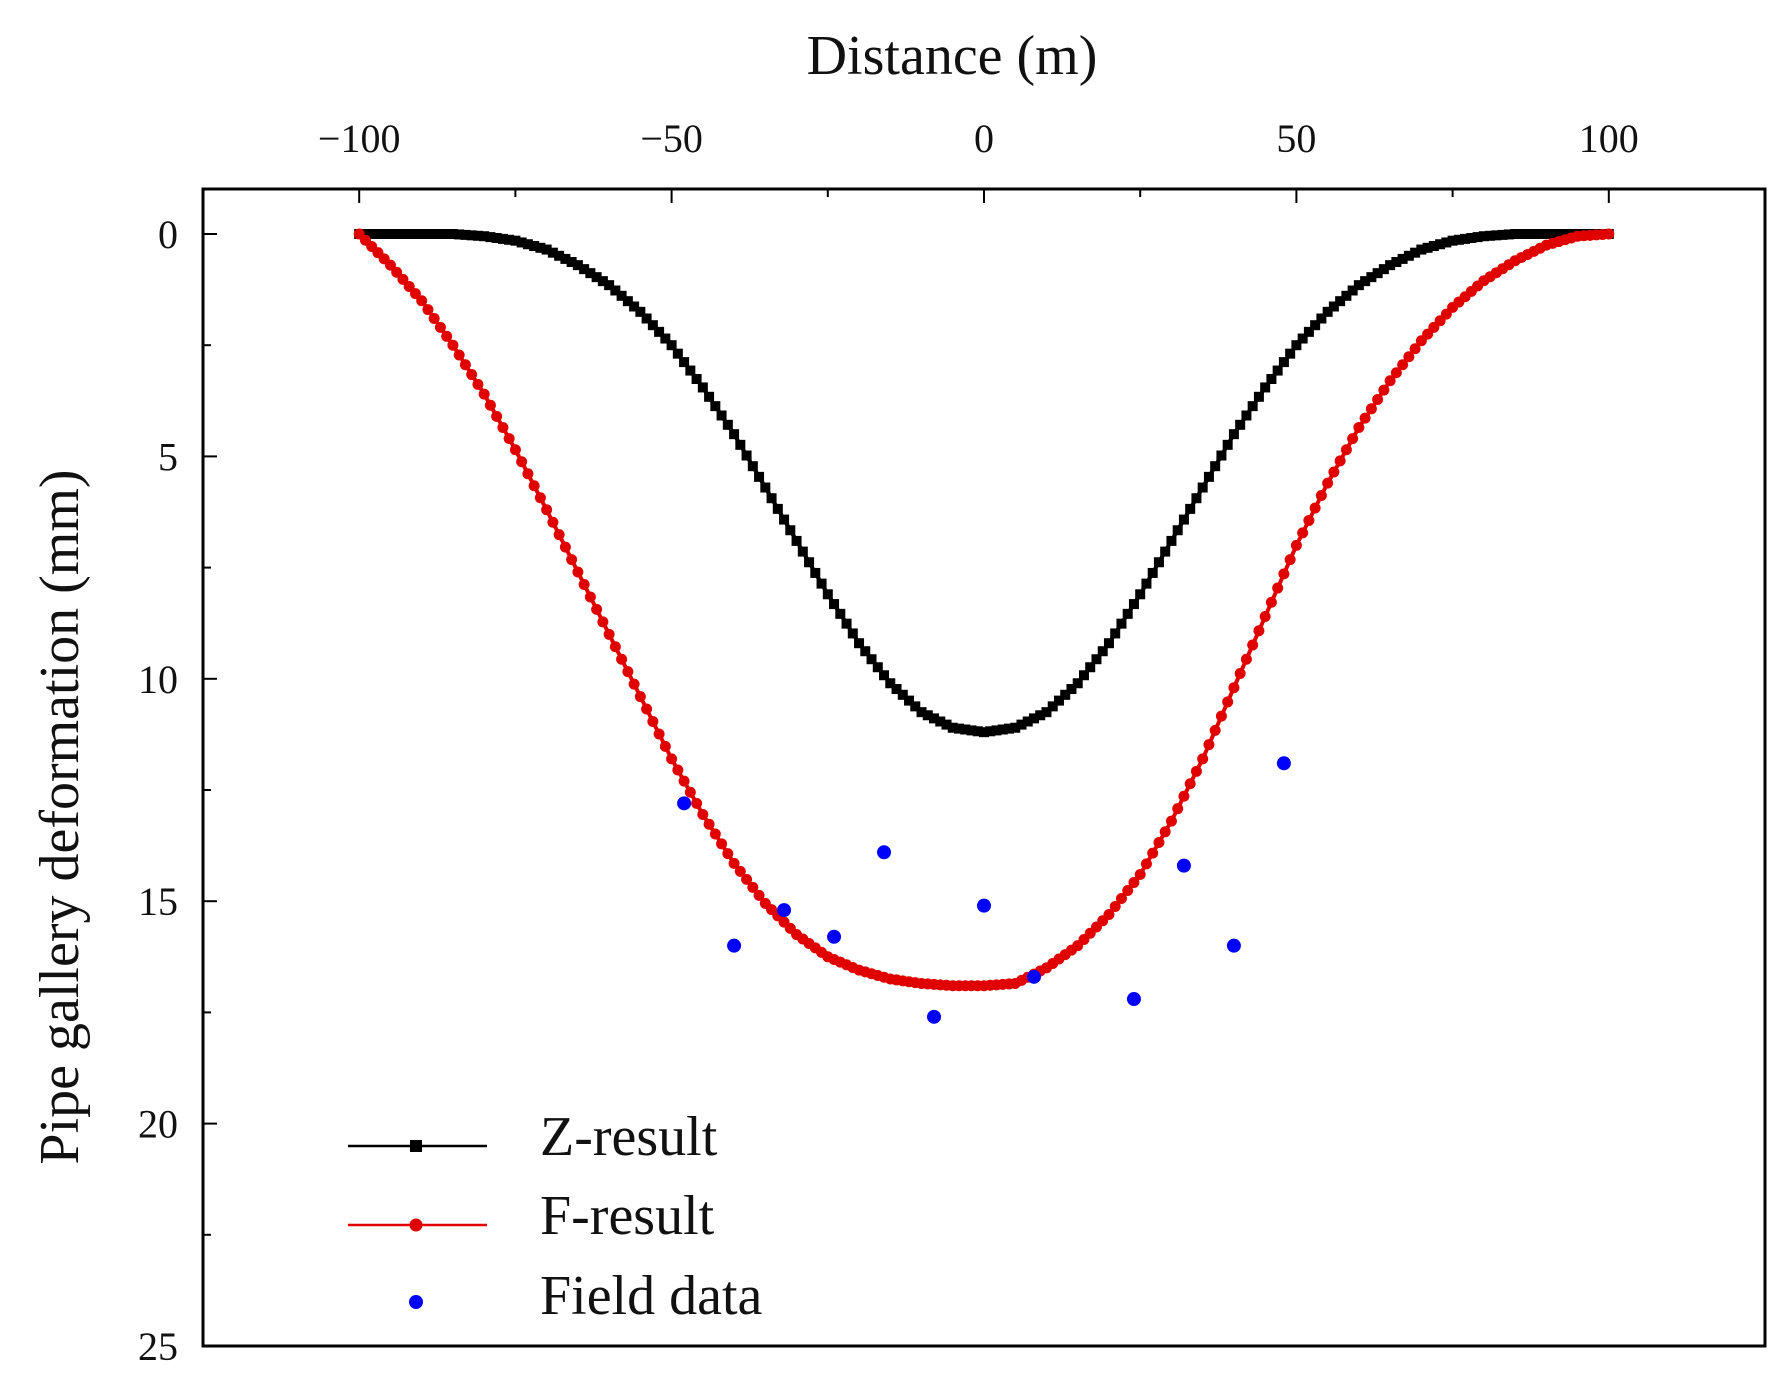 The height and width of the screenshot is (1380, 1788). Describe the element at coordinates (158, 679) in the screenshot. I see `y-tick-label: 10` at that location.